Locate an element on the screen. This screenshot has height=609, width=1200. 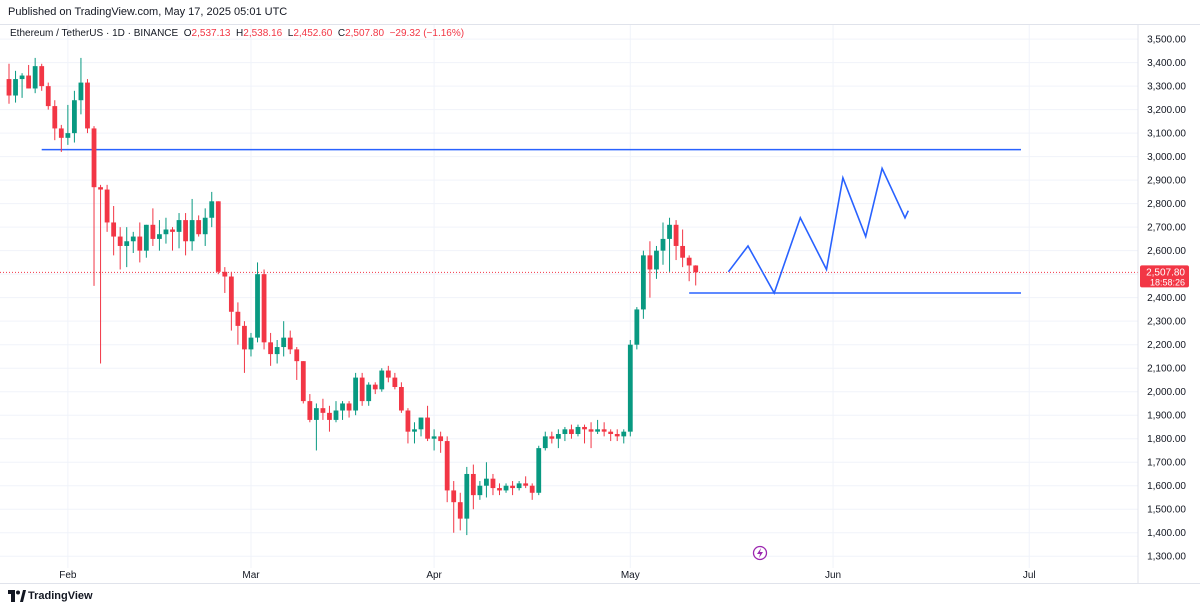
close-label: C is located at coordinates (341, 33).